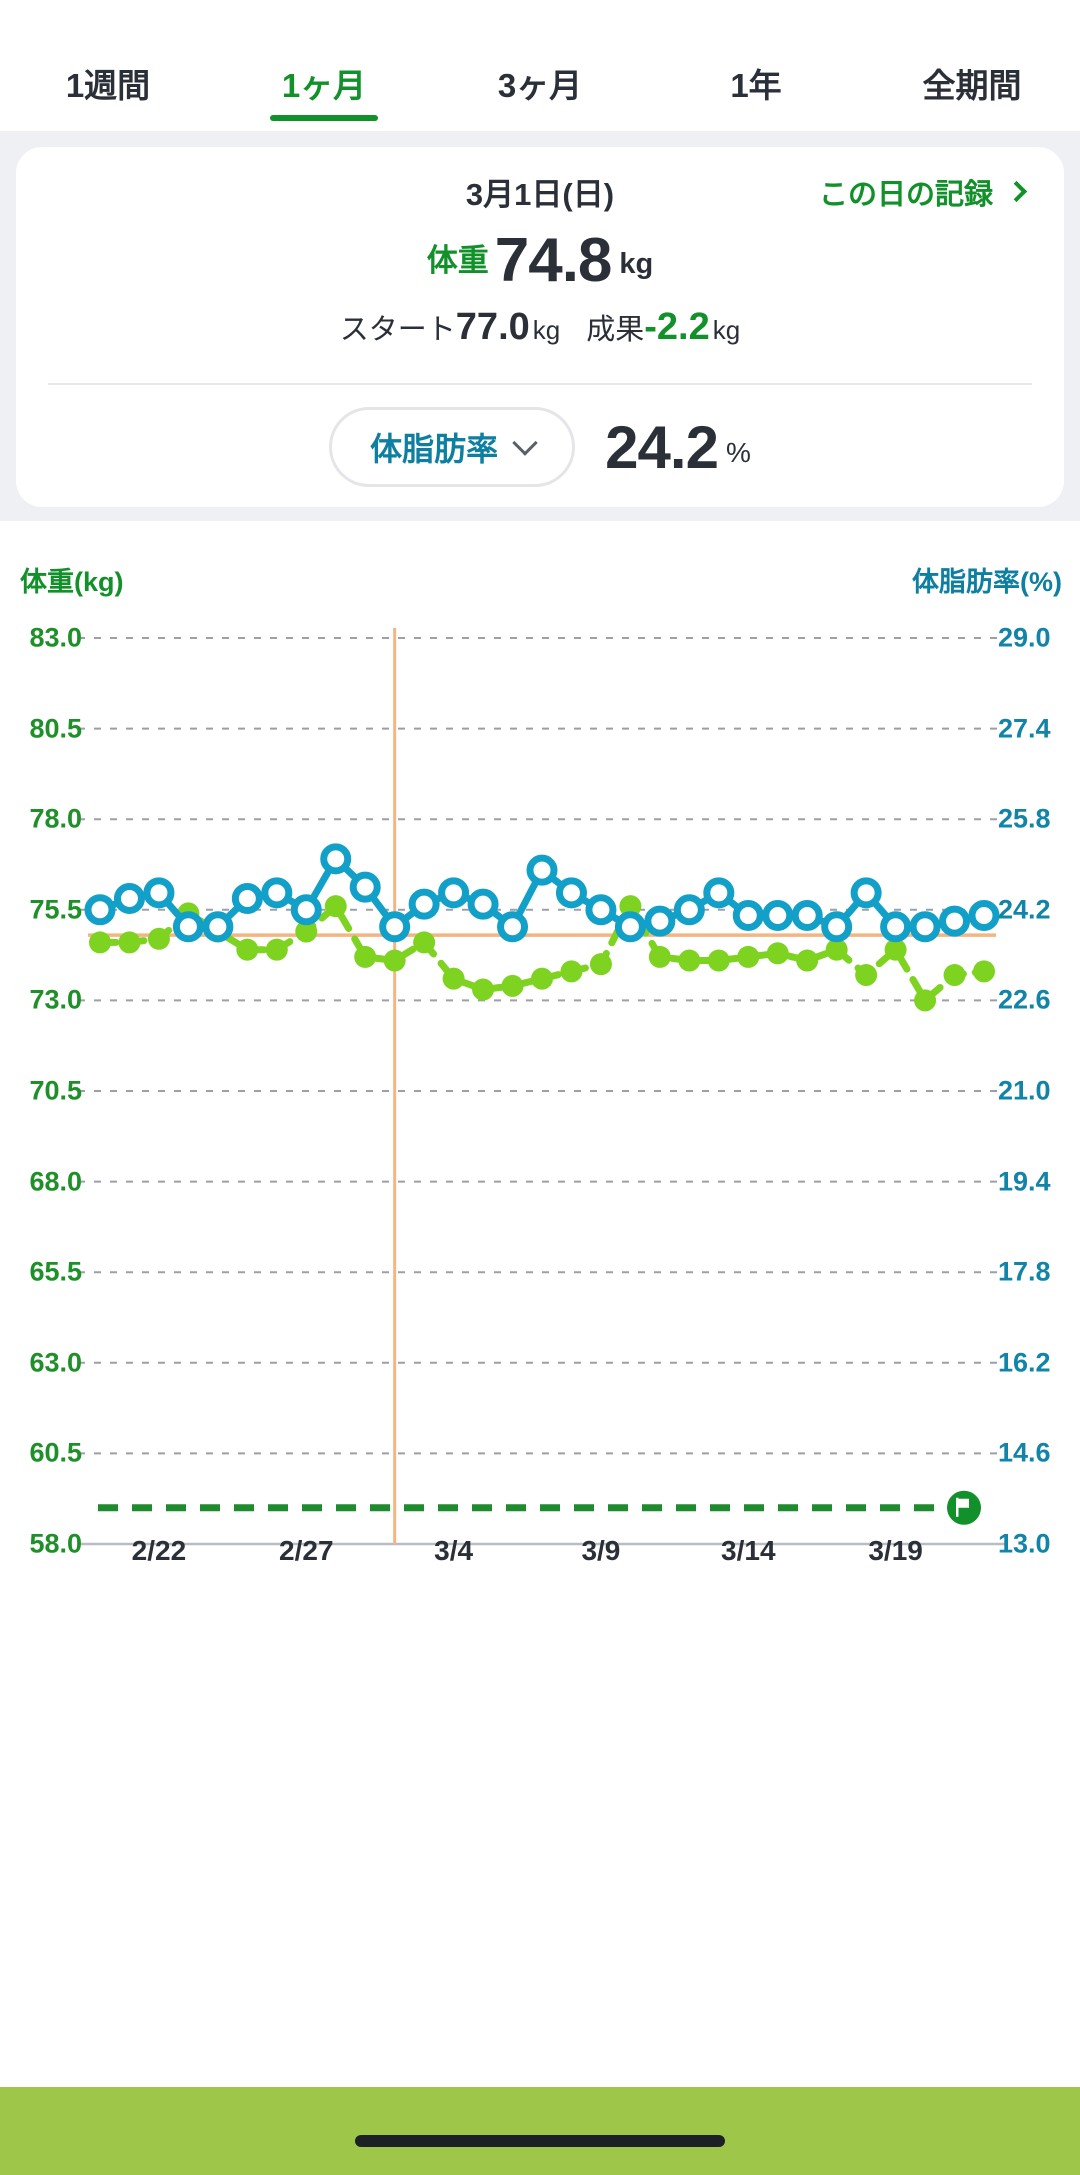  Describe the element at coordinates (55, 1271) in the screenshot. I see `left-axis-tick-label: 65.5` at that location.